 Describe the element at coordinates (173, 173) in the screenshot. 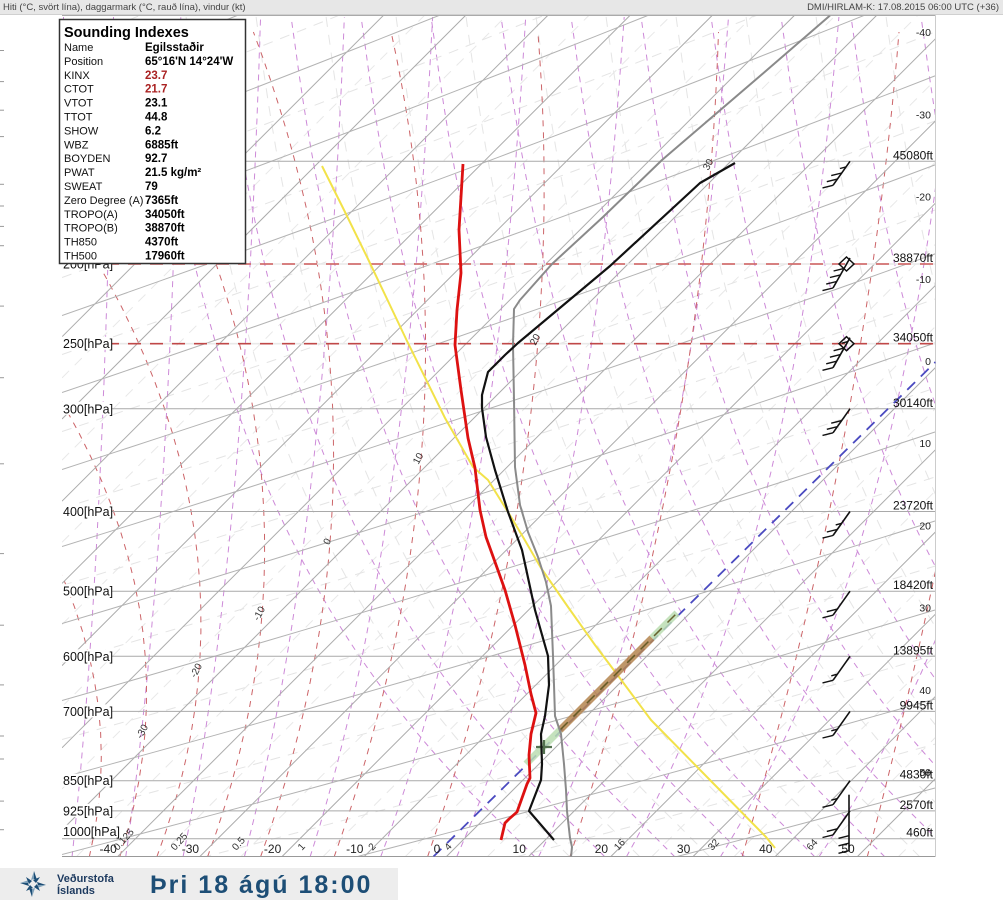

I see `svg-text: 21.5 kg/m²` at that location.